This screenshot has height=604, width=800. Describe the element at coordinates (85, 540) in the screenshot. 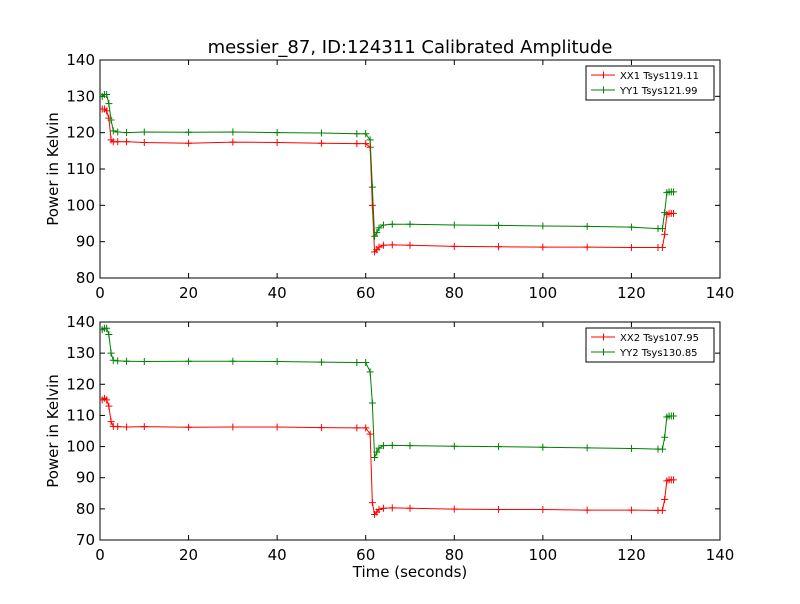

I see `y-tick-label: 70` at that location.